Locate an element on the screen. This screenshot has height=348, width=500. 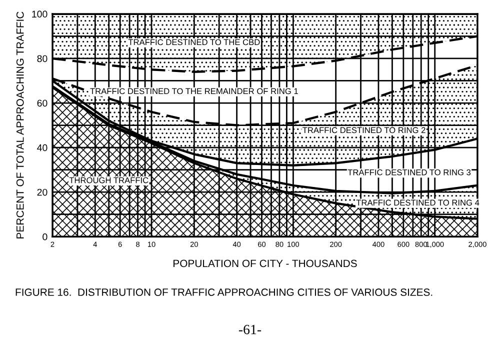
x-axis-title: POPULATION OF CITY - THOUSANDS is located at coordinates (265, 264).